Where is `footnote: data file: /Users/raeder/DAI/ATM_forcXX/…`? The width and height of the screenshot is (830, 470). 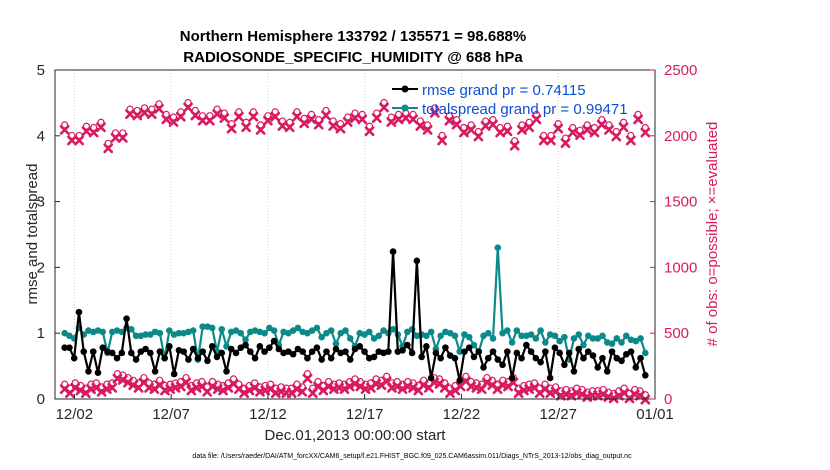 footnote: data file: /Users/raeder/DAI/ATM_forcXX/… is located at coordinates (412, 456).